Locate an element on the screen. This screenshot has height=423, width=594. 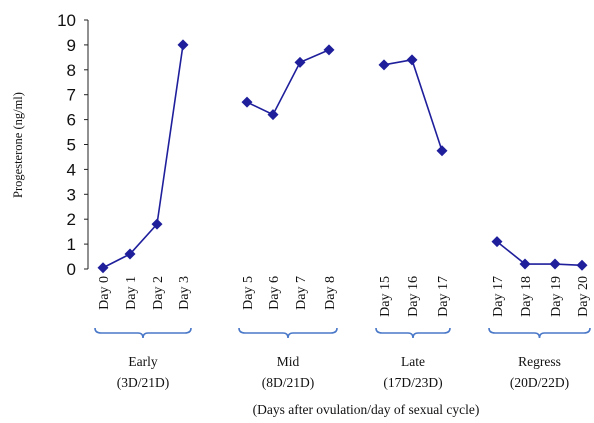
x-tick-label: Day 6 is located at coordinates (274, 293).